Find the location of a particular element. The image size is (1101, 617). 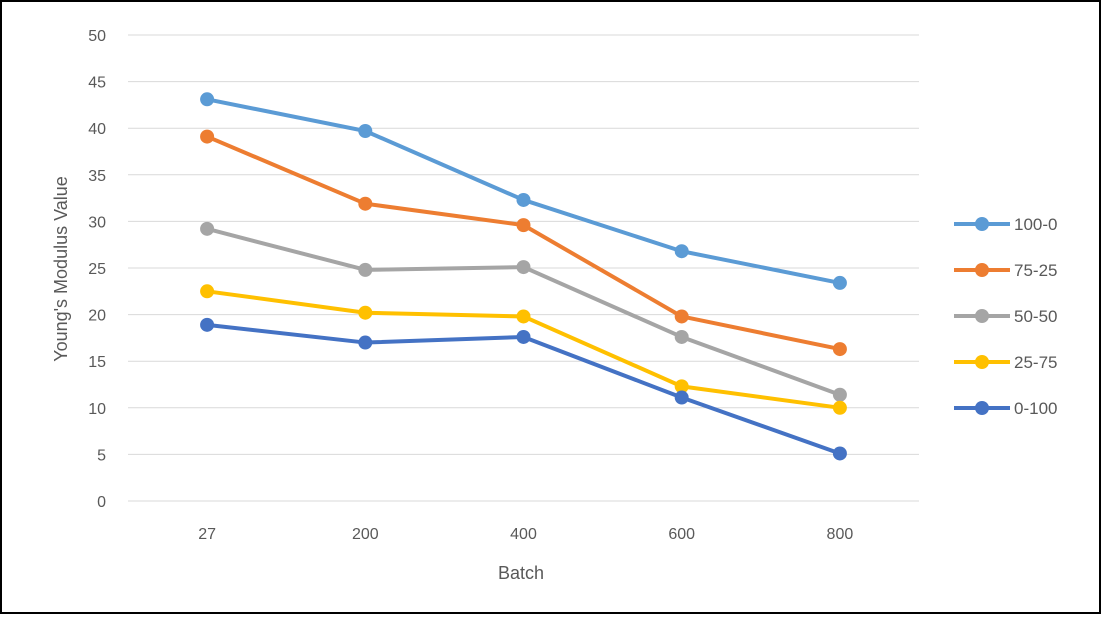

x-axis-ticks: 27 200 400 600 800 is located at coordinates (525, 534).